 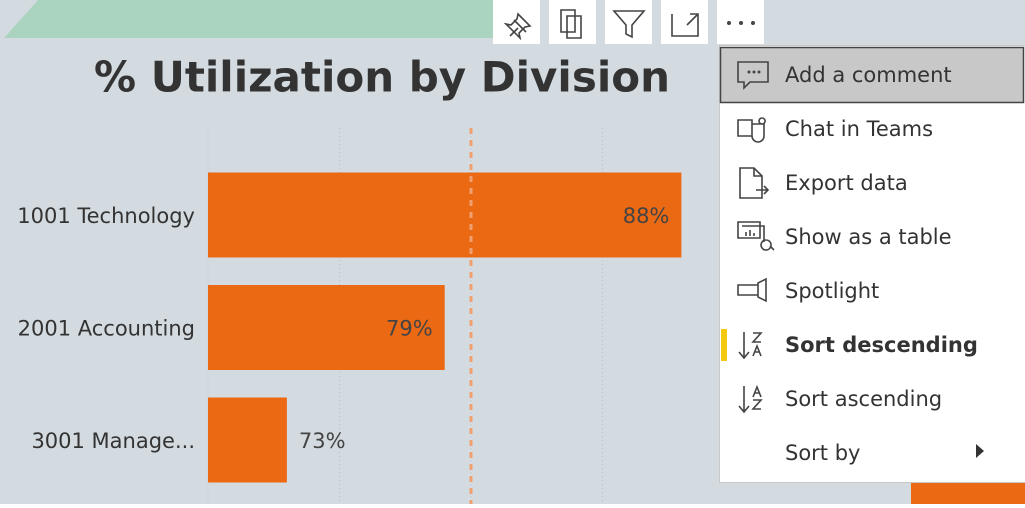 I want to click on chart-title: % Utilization by Division, so click(x=382, y=77).